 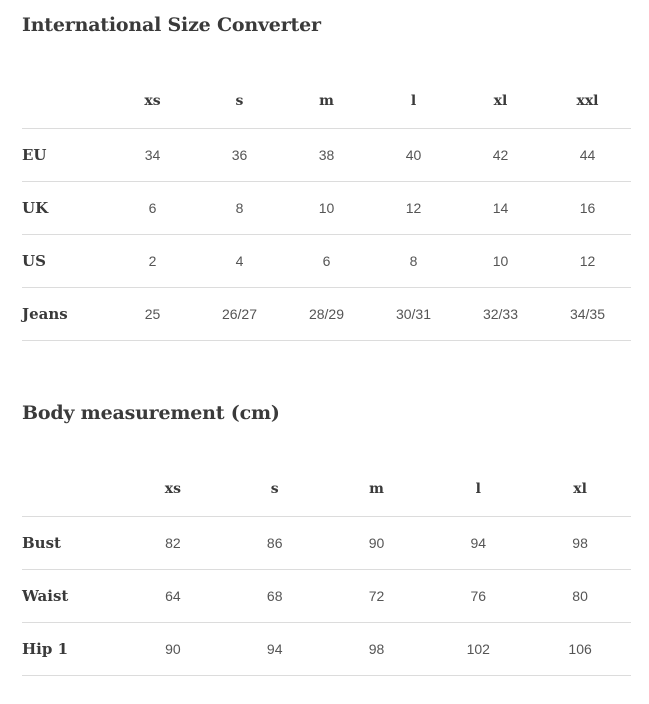 I want to click on table-cell: 26/27, so click(x=239, y=313).